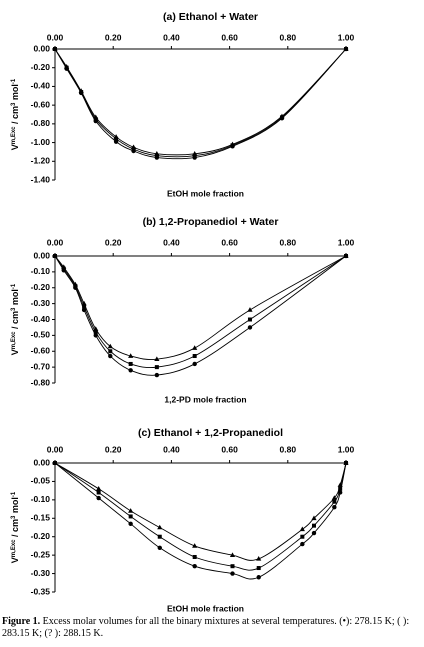 The width and height of the screenshot is (424, 647). What do you see at coordinates (14, 517) in the screenshot?
I see `y-axis-label-part: 3` at bounding box center [14, 517].